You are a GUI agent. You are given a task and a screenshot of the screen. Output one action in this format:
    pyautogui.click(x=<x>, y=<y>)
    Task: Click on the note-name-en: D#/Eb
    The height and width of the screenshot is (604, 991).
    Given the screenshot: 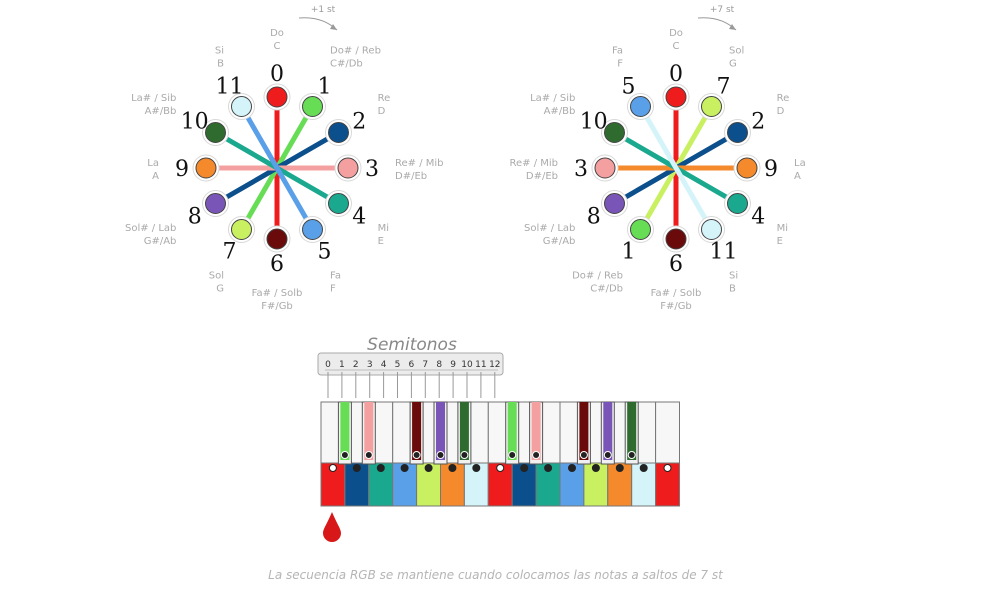 What is the action you would take?
    pyautogui.click(x=542, y=176)
    